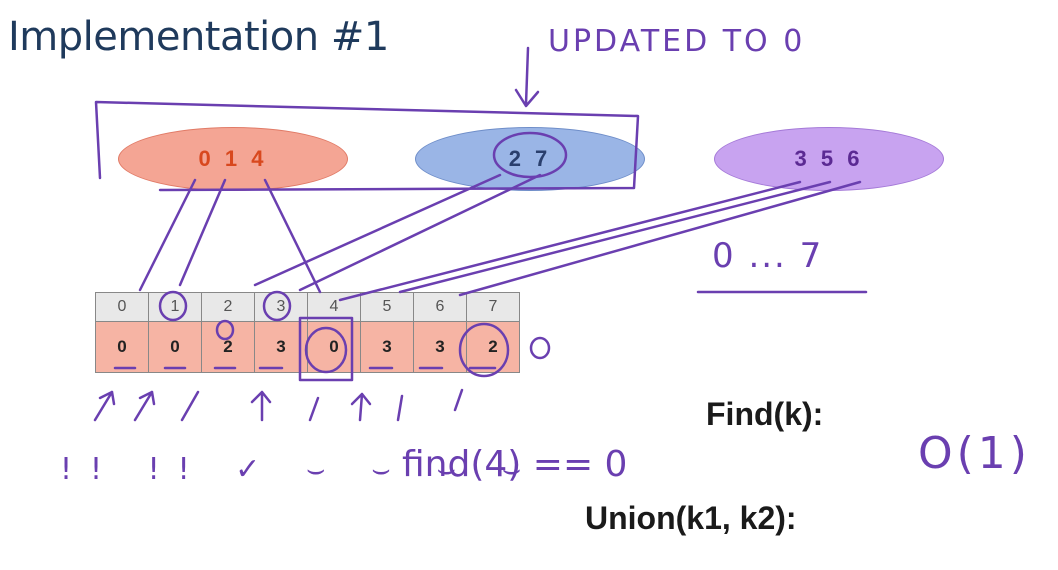 The image size is (1058, 570). I want to click on set-label: 0 1 4, so click(233, 158).